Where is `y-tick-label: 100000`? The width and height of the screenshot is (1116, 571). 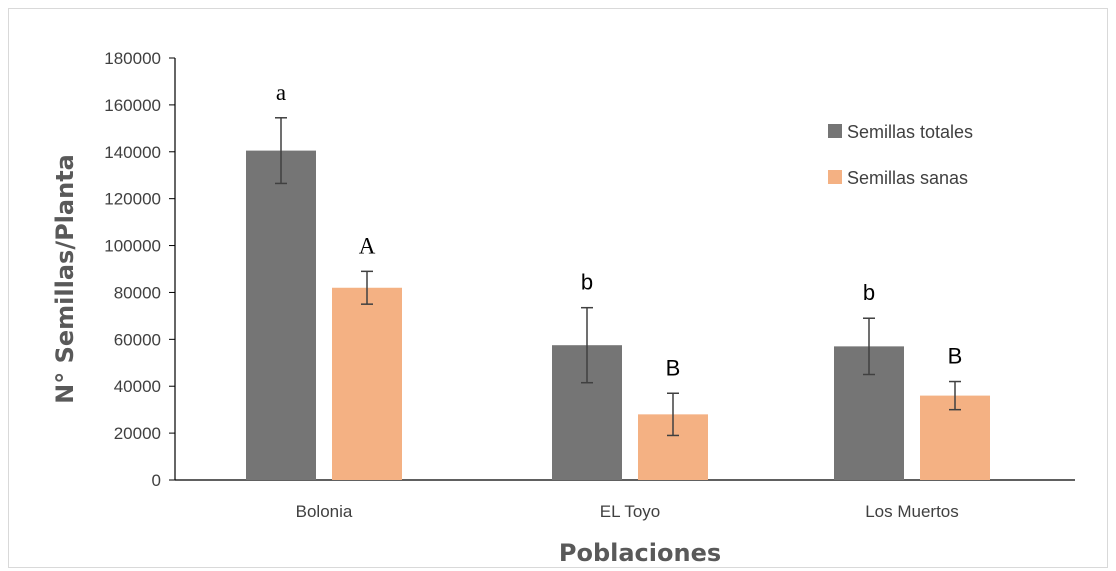
y-tick-label: 100000 is located at coordinates (132, 246).